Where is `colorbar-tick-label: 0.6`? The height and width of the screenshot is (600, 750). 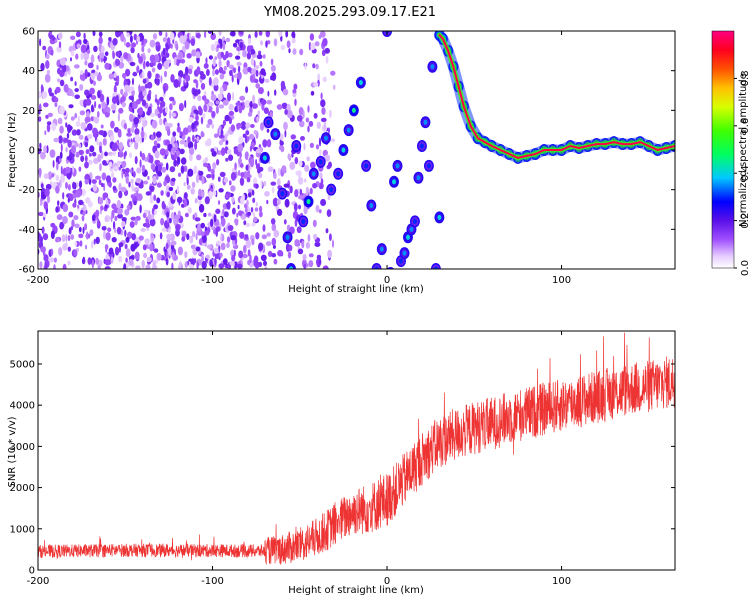
colorbar-tick-label: 0.6 is located at coordinates (745, 126).